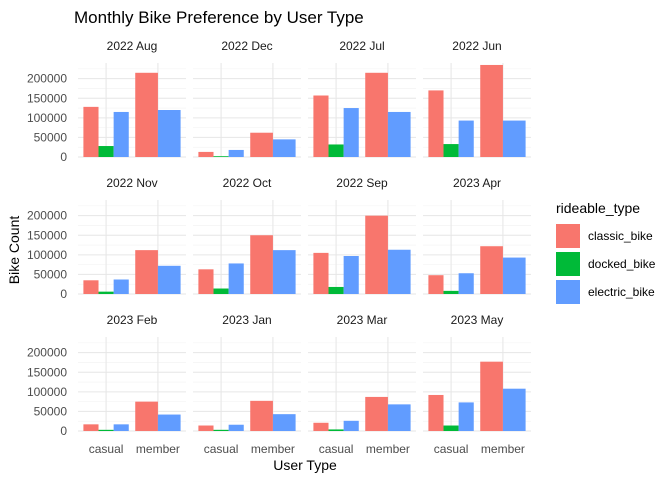  Describe the element at coordinates (362, 320) in the screenshot. I see `facet-label: 2023 Mar` at that location.